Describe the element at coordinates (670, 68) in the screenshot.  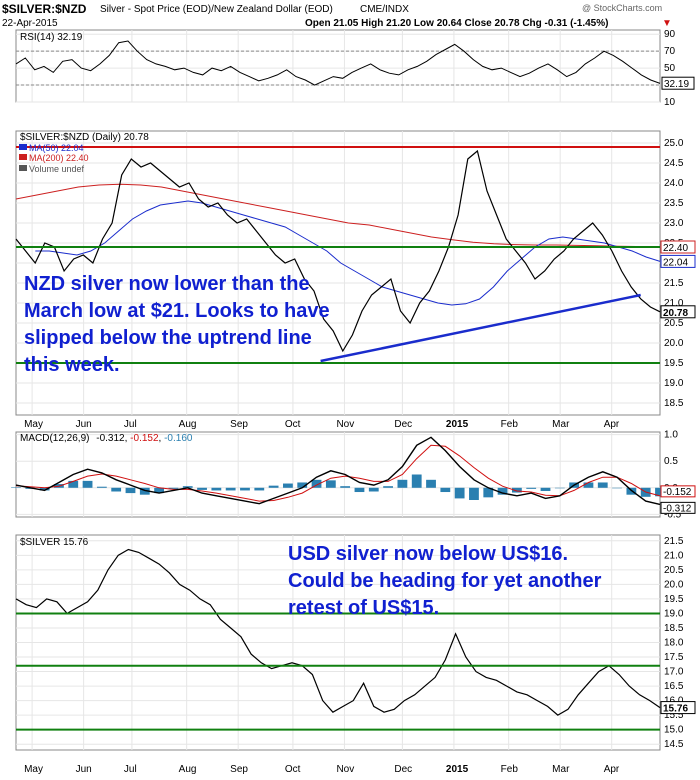
I see `rsi-tick-label: 50` at that location.